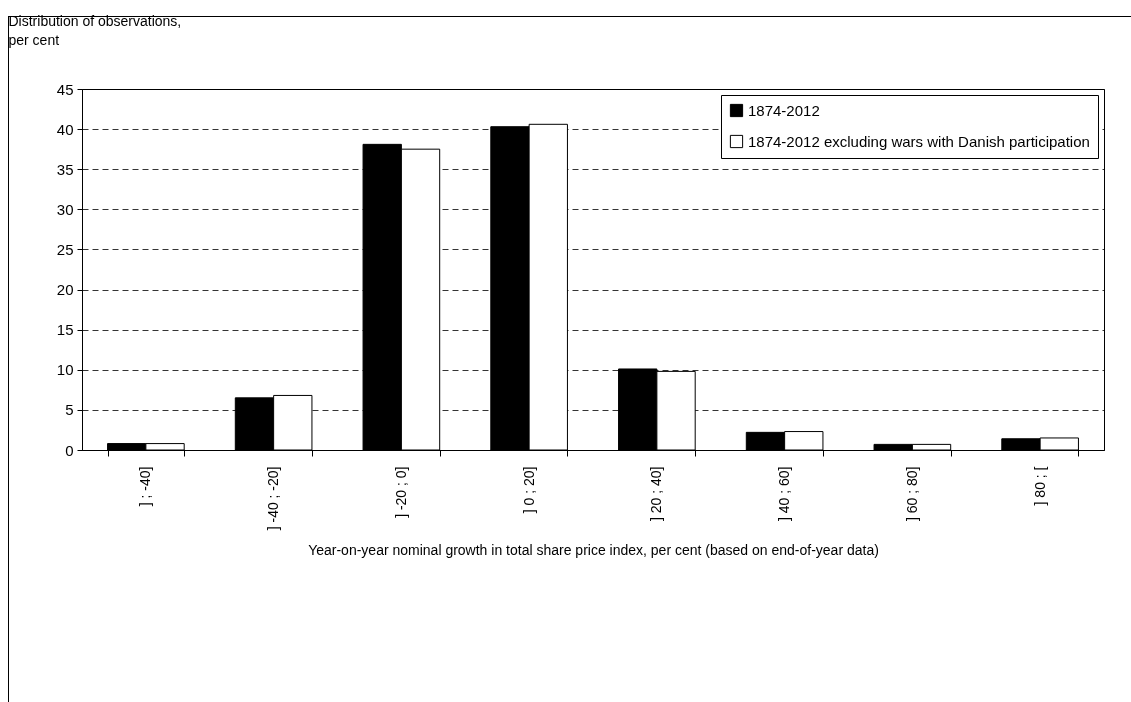 Image resolution: width=1131 pixels, height=702 pixels. I want to click on y-tick-label: 0, so click(69, 450).